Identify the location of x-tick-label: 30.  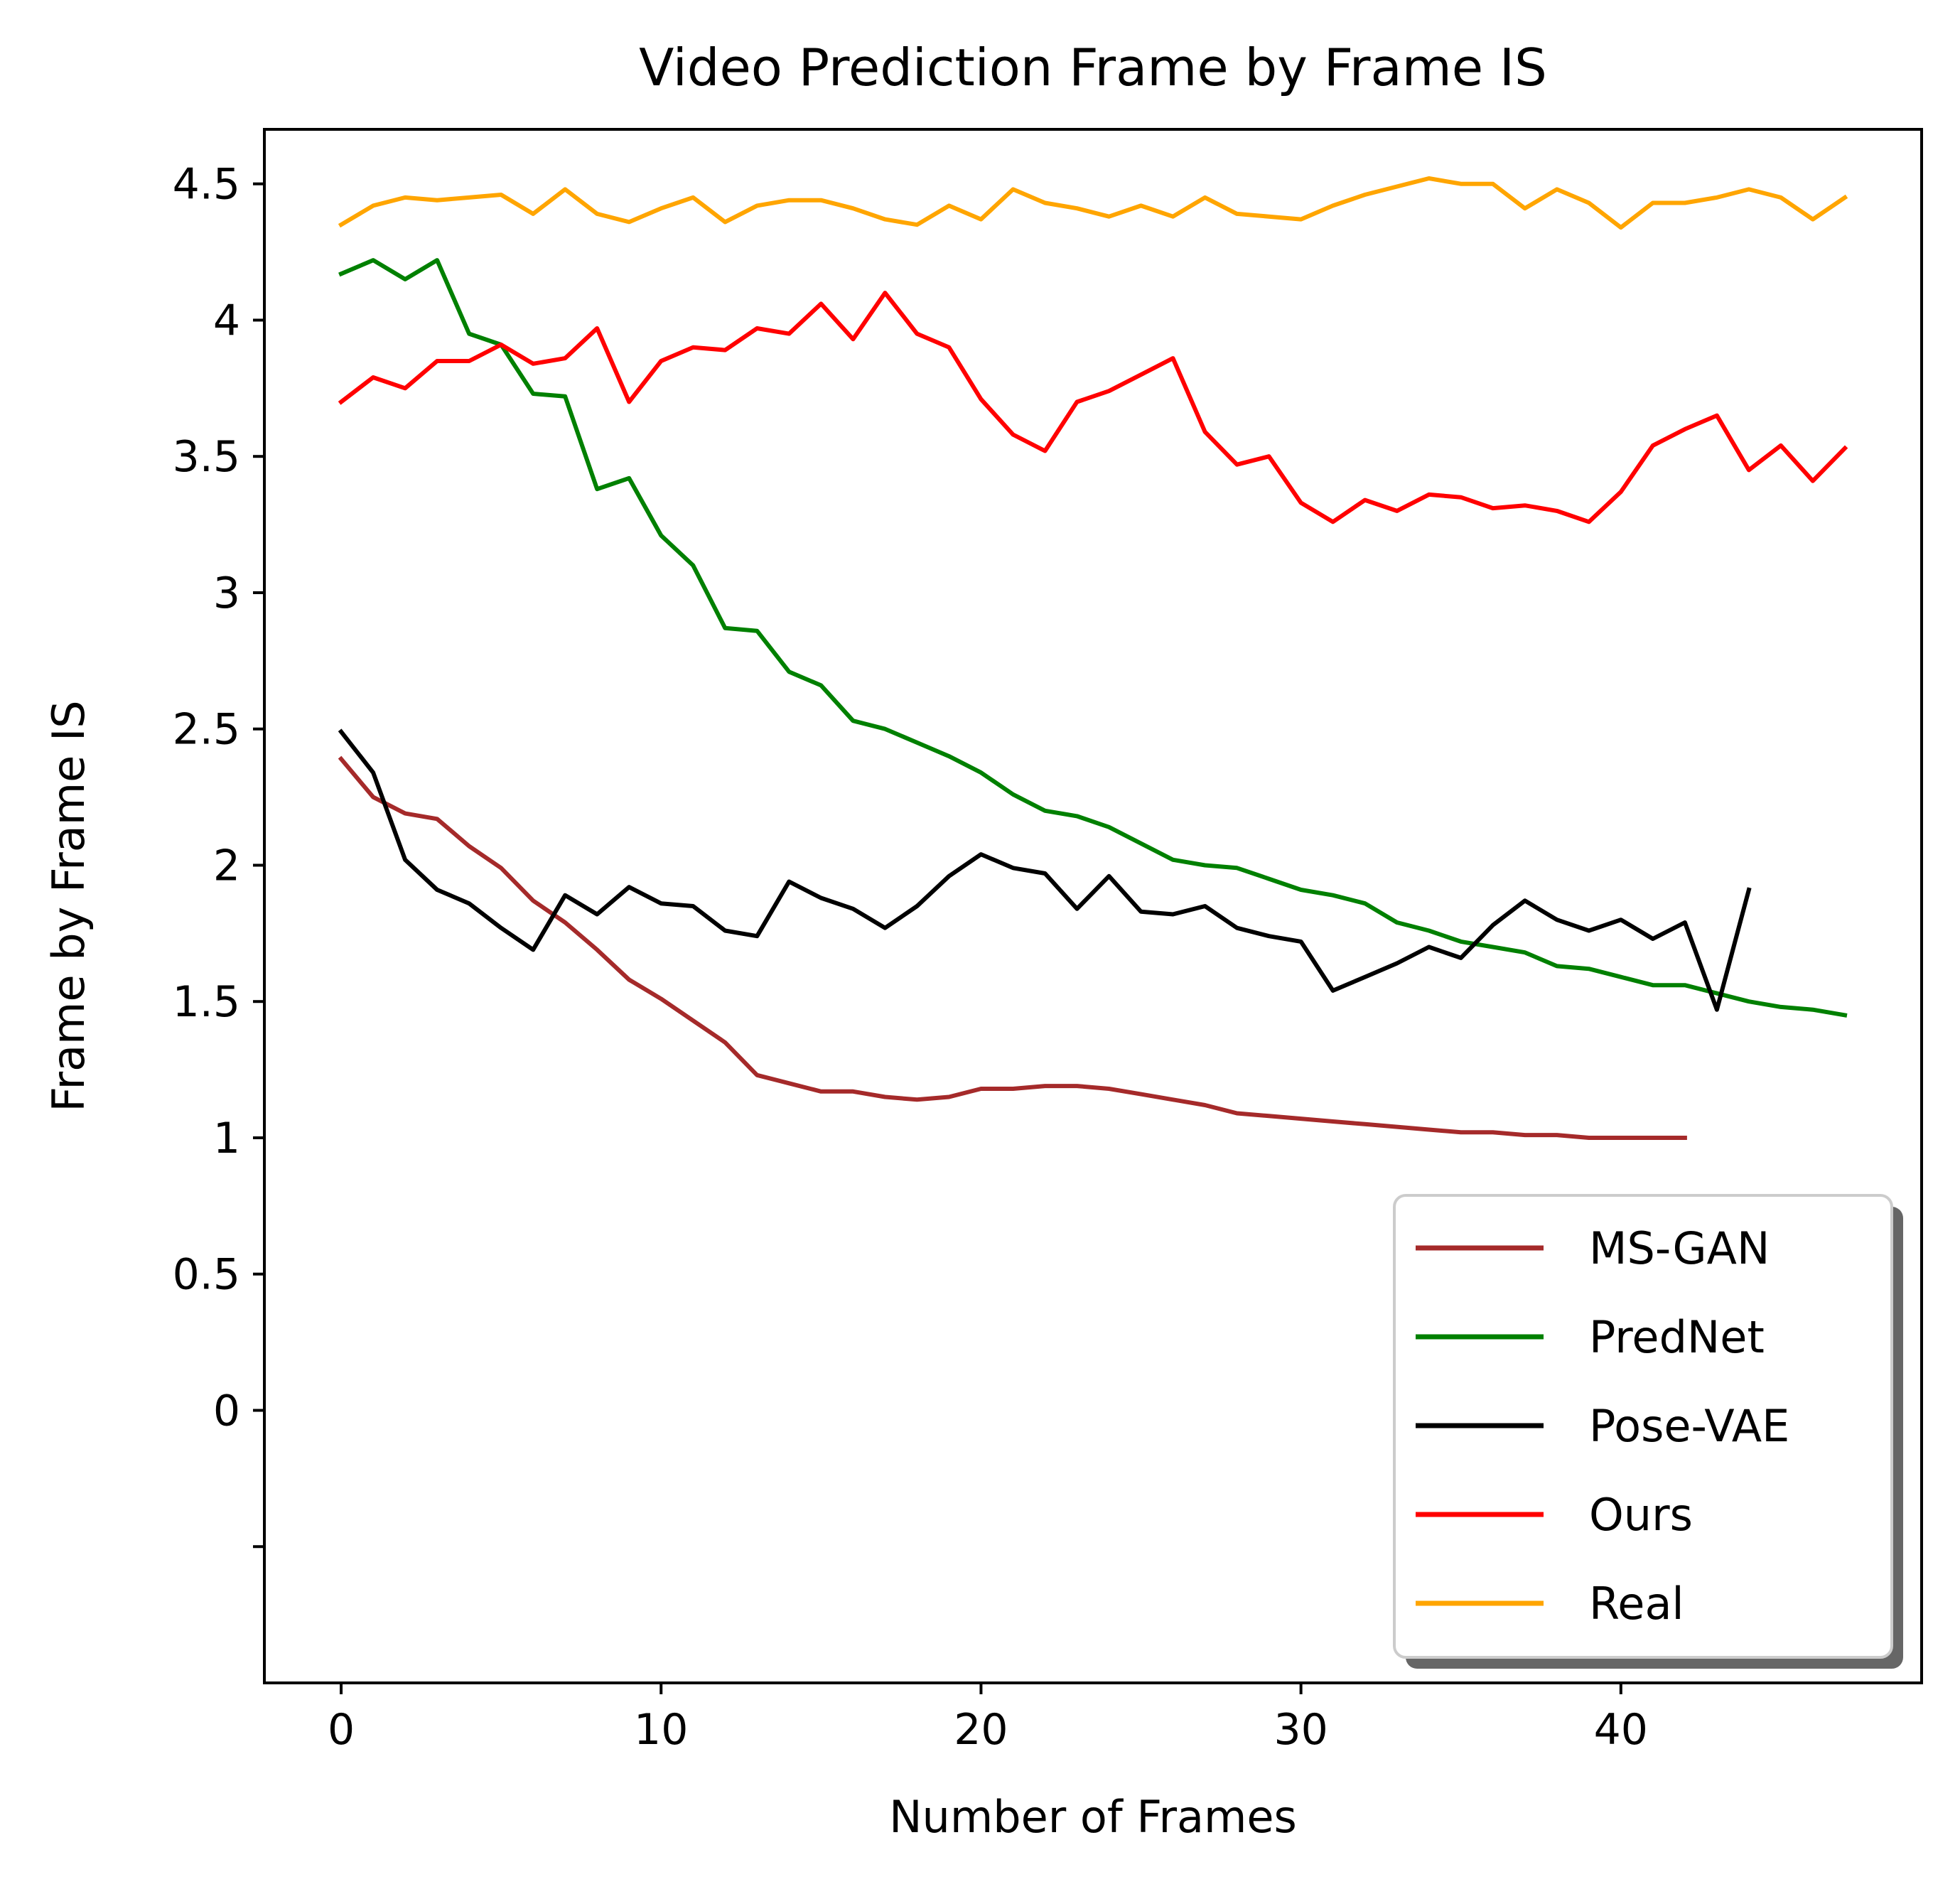
(1301, 1730).